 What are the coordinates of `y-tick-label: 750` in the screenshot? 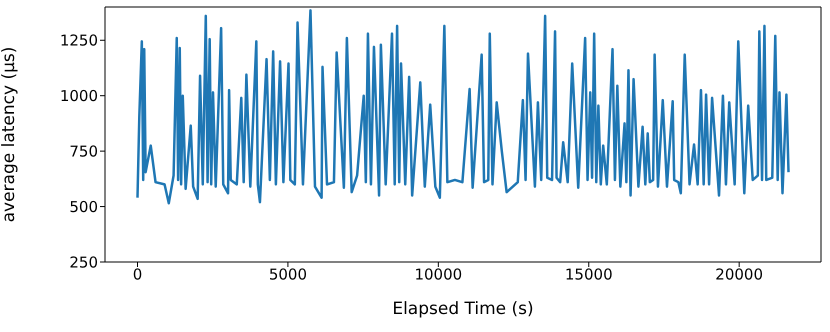 It's located at (83, 151).